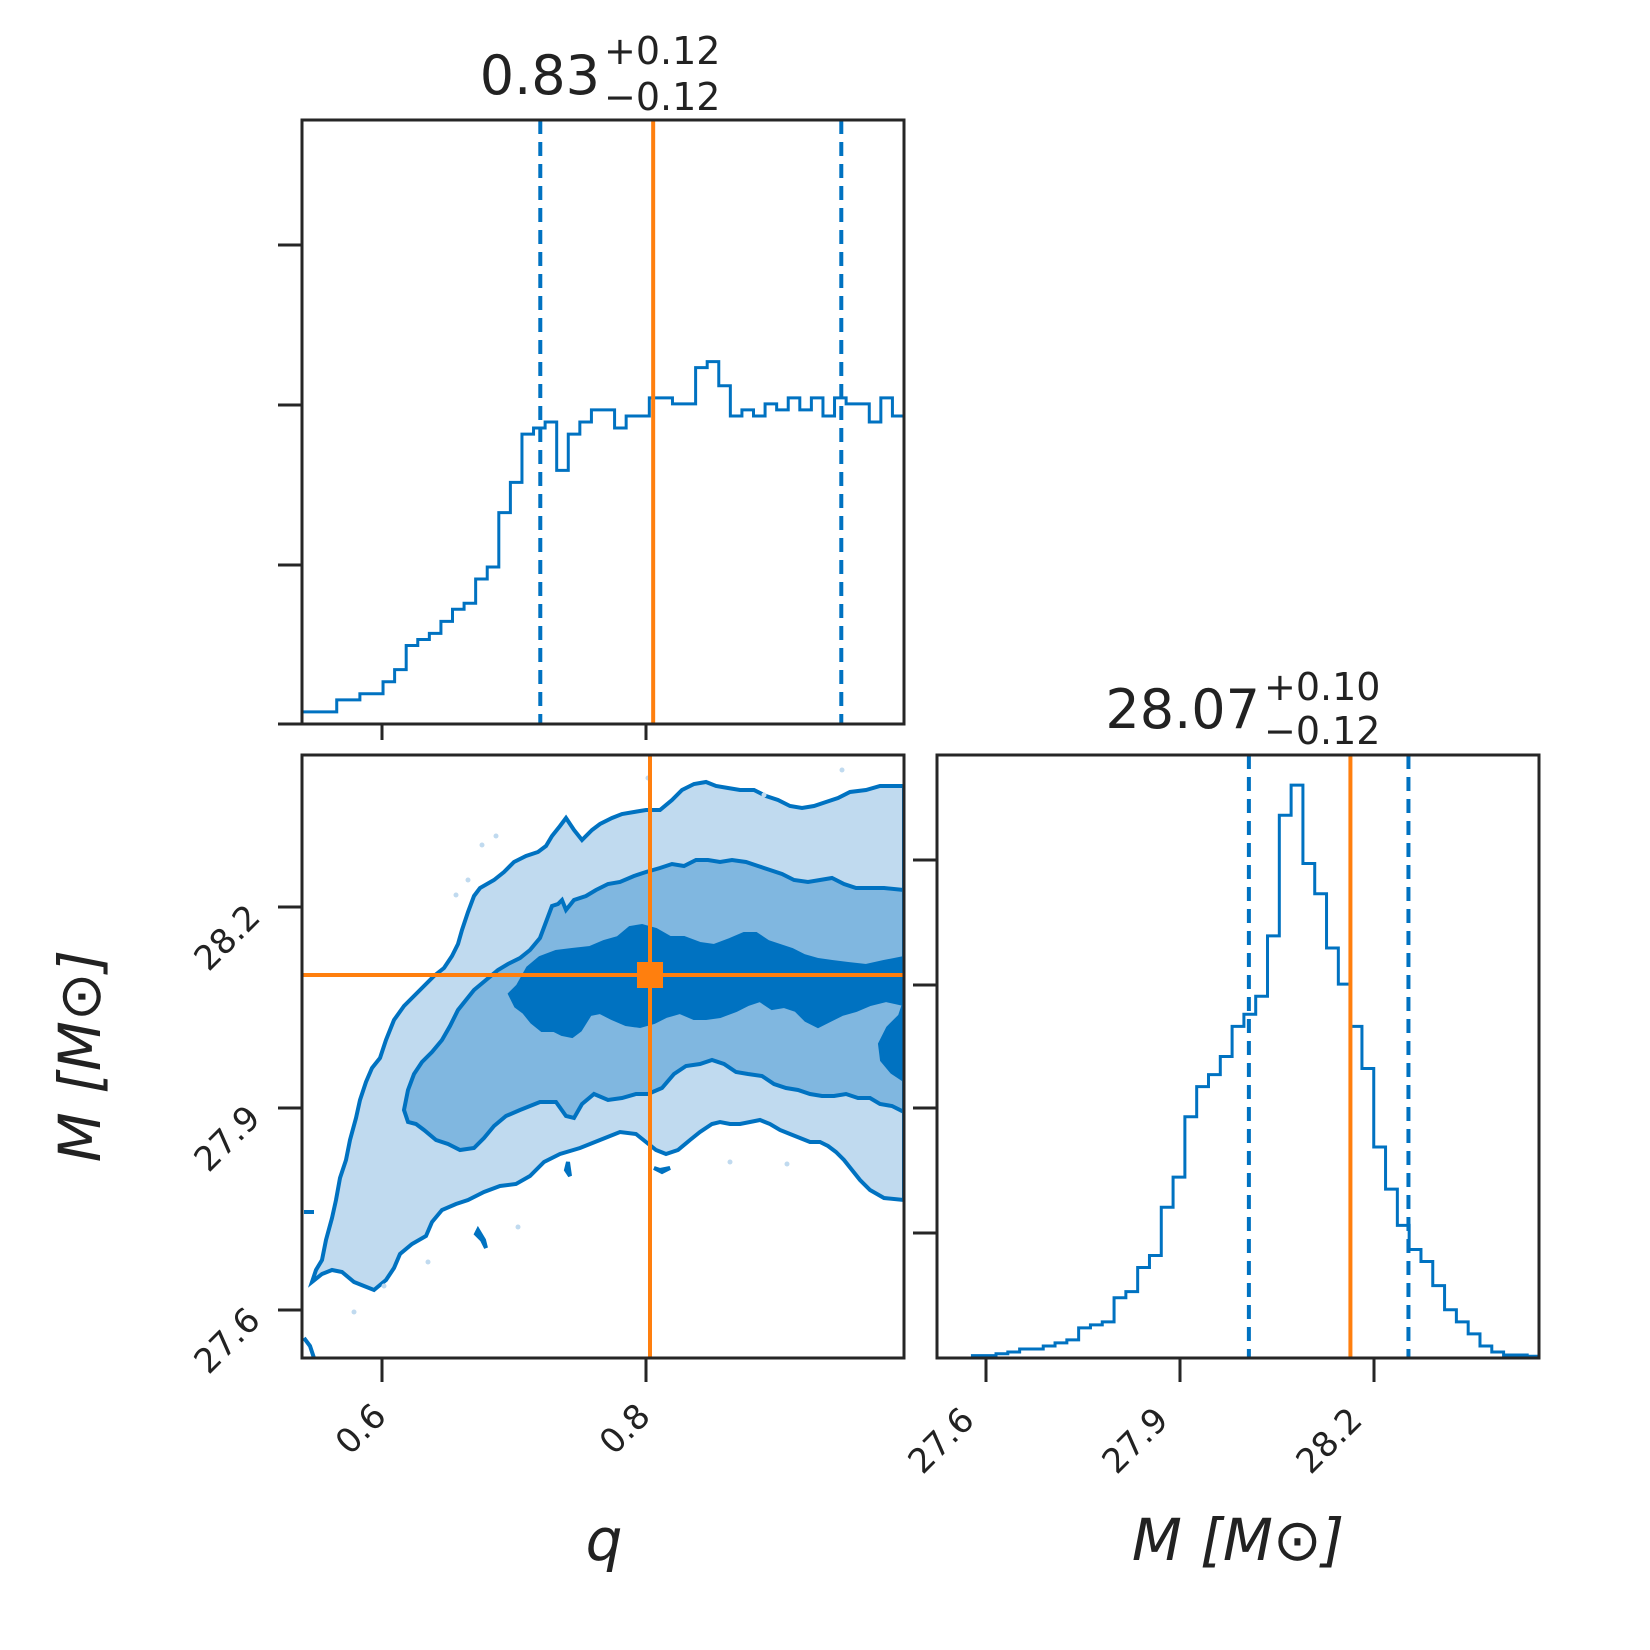 This screenshot has width=1650, height=1650. I want to click on M-marginal-frame, so click(1238, 1056).